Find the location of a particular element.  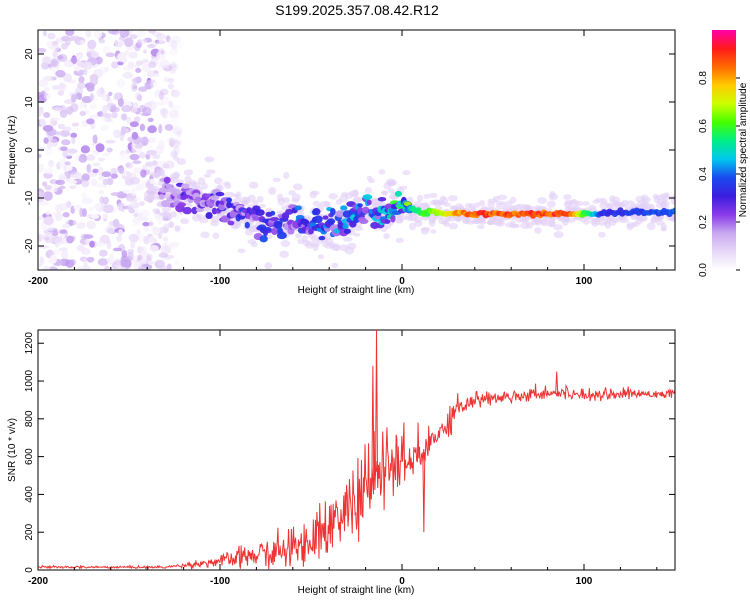

chart-title: S199.2025.357.08.42.R12 is located at coordinates (357, 10).